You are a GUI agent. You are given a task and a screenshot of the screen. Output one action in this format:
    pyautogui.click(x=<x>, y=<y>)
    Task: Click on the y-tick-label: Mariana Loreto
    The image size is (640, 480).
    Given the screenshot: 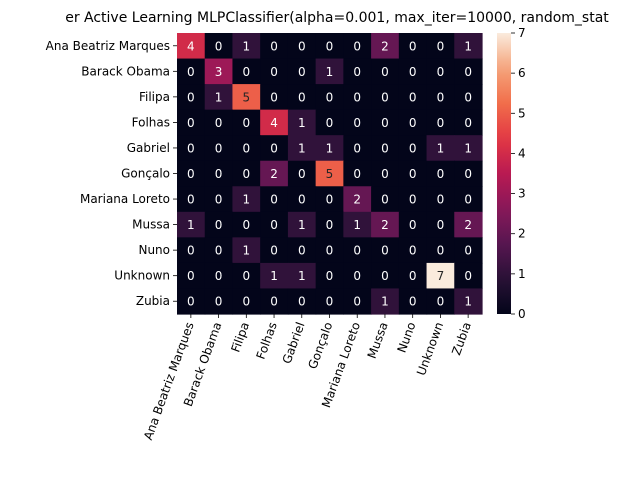 What is the action you would take?
    pyautogui.click(x=125, y=199)
    